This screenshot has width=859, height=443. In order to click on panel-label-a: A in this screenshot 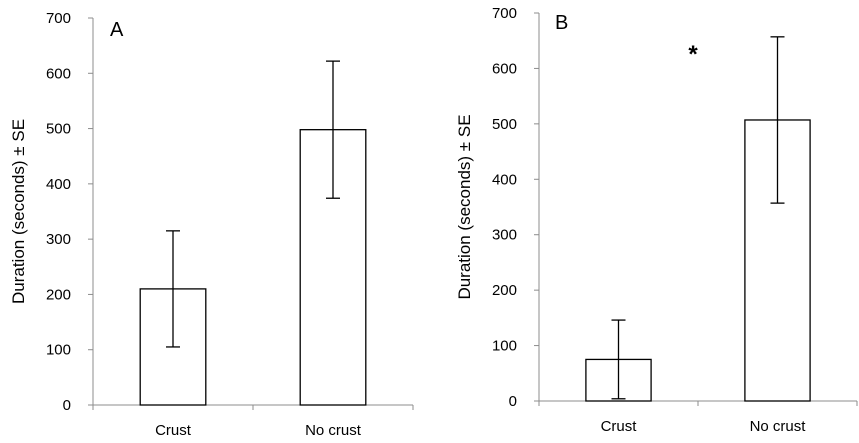, I will do `click(117, 30)`.